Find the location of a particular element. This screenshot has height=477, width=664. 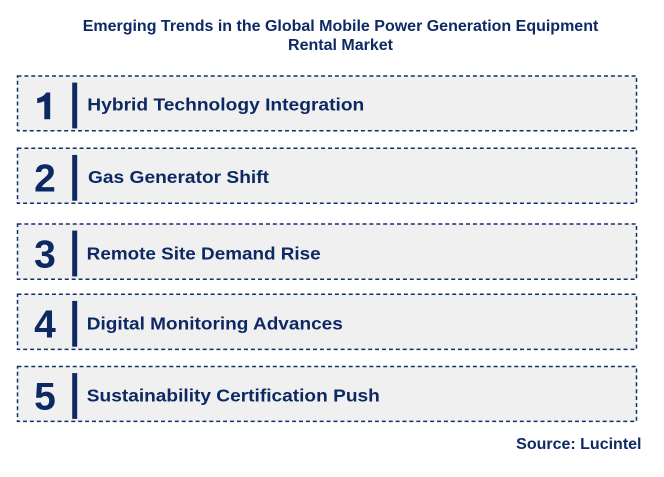

svg-text: Gas Generator Shift is located at coordinates (178, 177).